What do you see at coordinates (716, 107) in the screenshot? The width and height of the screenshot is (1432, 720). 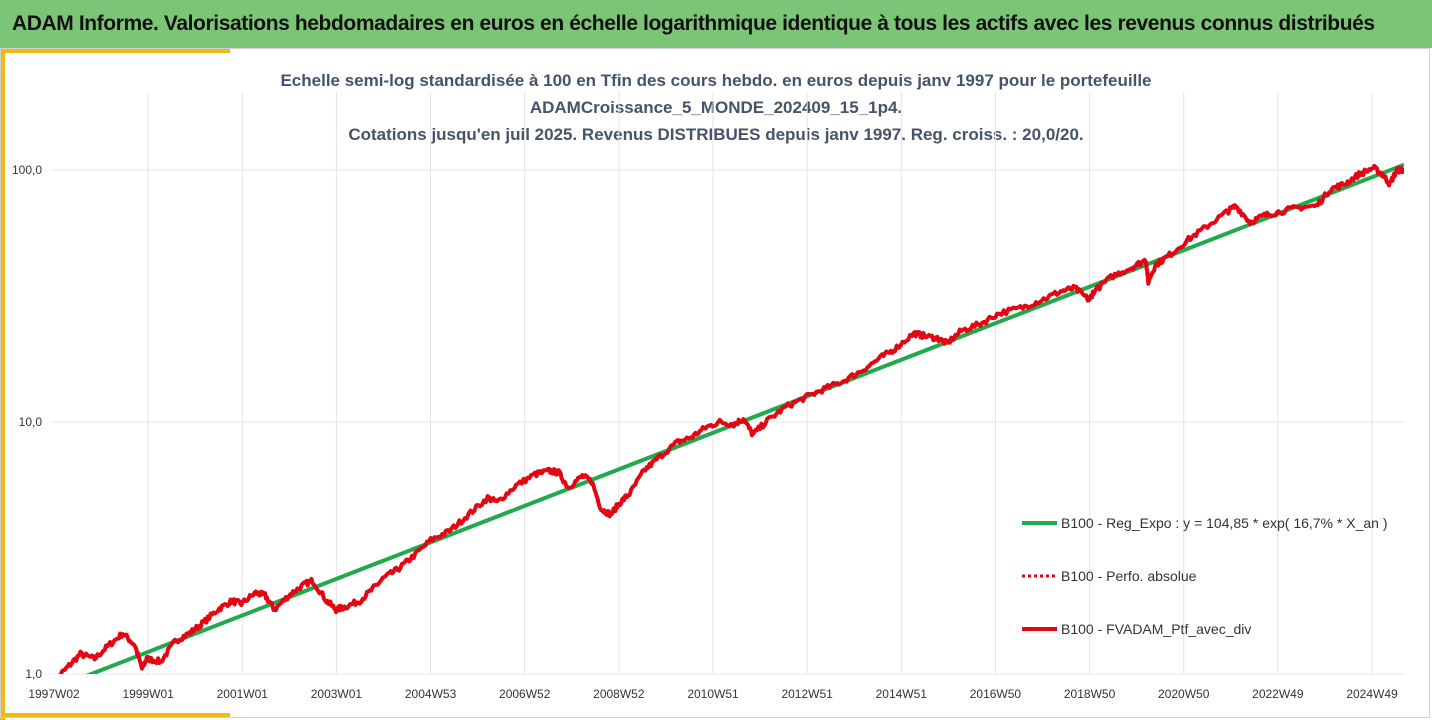 I see `chart-title-line-2: ADAMCroissance_5_MONDE_202409_15_1p4.` at bounding box center [716, 107].